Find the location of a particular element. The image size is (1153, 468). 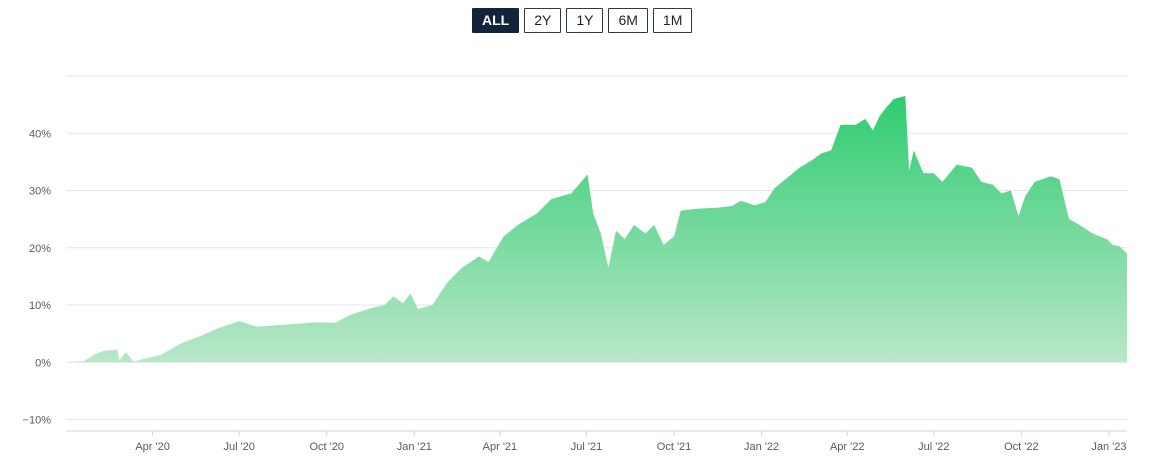

range-button-1m: 1M is located at coordinates (672, 20).